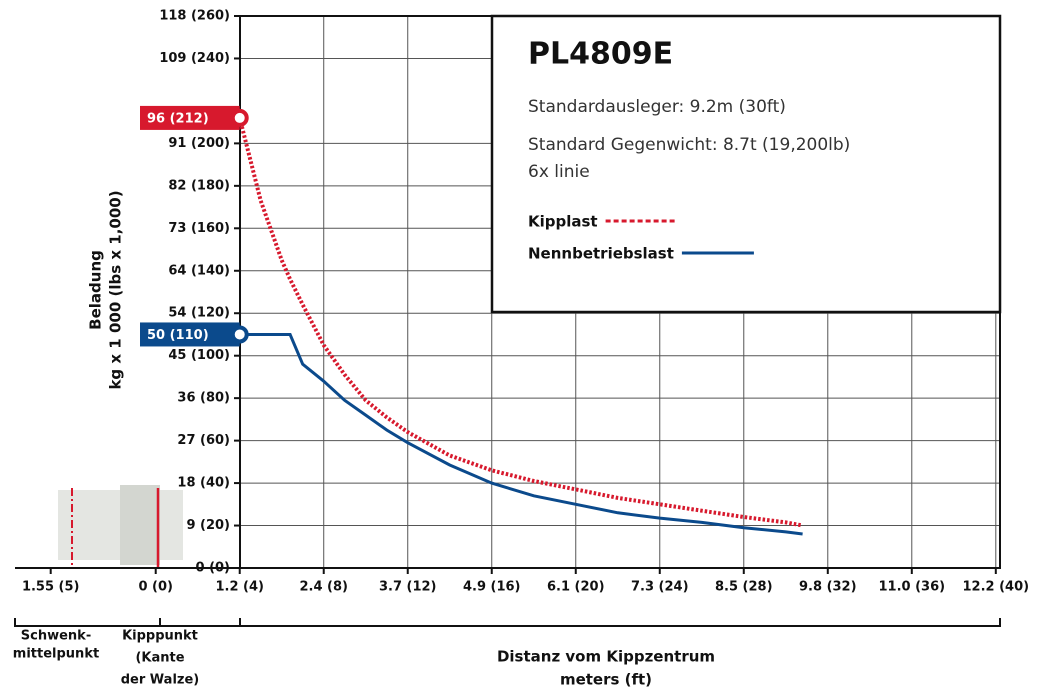 The height and width of the screenshot is (692, 1042). Describe the element at coordinates (507, 622) in the screenshot. I see `bracket` at that location.